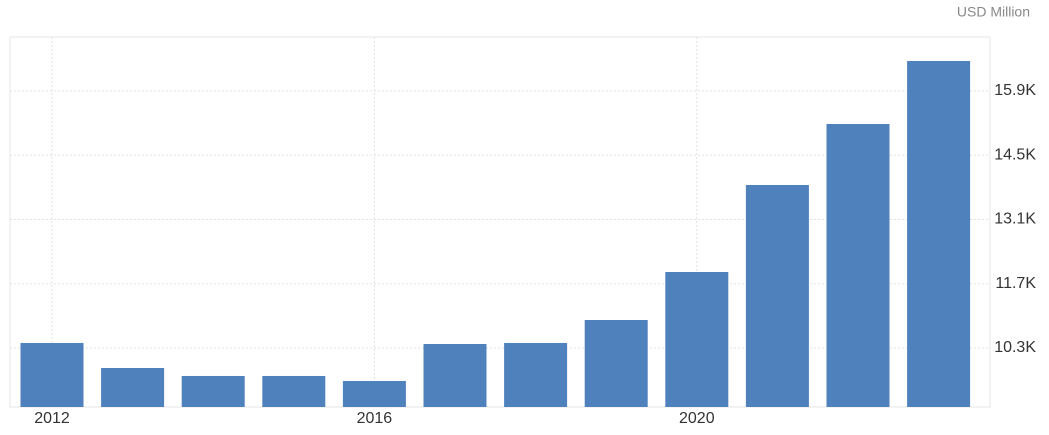 The image size is (1049, 435). Describe the element at coordinates (1015, 347) in the screenshot. I see `y-tick-label: 10.3K` at that location.